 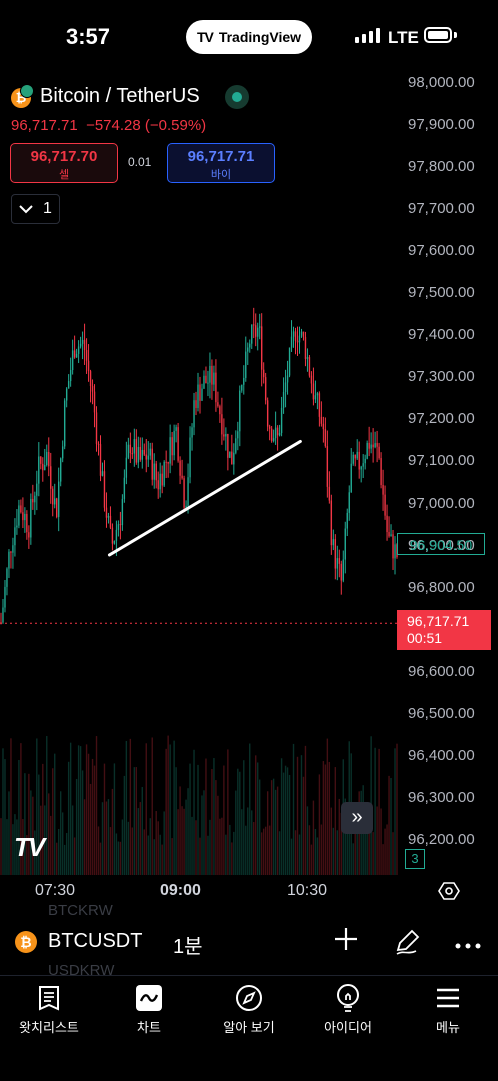 What do you see at coordinates (64, 163) in the screenshot?
I see `sell-button: 96,717.70 셀` at bounding box center [64, 163].